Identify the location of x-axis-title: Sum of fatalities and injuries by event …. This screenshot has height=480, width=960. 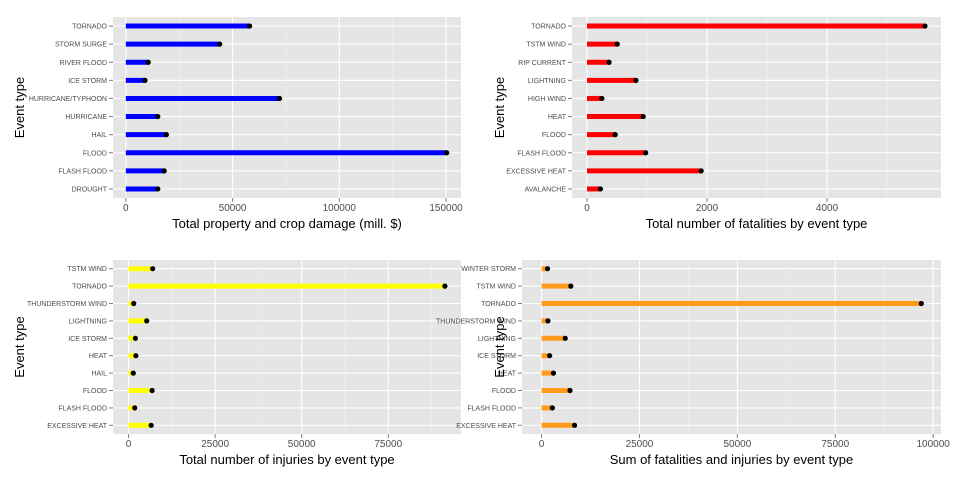
(732, 459).